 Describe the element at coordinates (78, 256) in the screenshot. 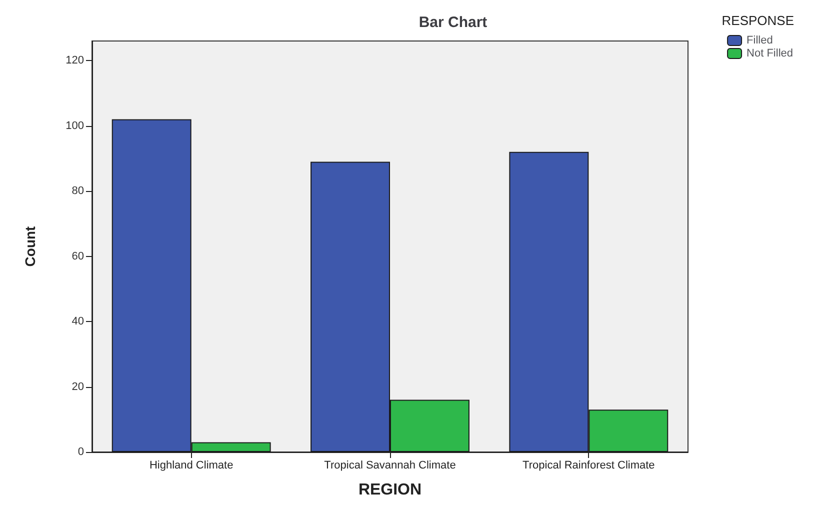

I see `y-tick-label: 60` at that location.